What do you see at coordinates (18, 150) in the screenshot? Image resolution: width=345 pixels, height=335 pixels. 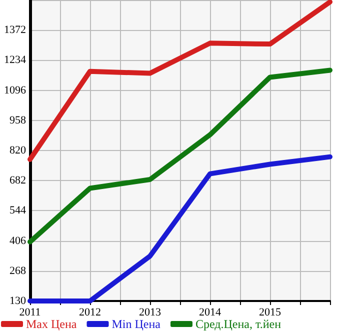 I see `y-tick-label: 820` at bounding box center [18, 150].